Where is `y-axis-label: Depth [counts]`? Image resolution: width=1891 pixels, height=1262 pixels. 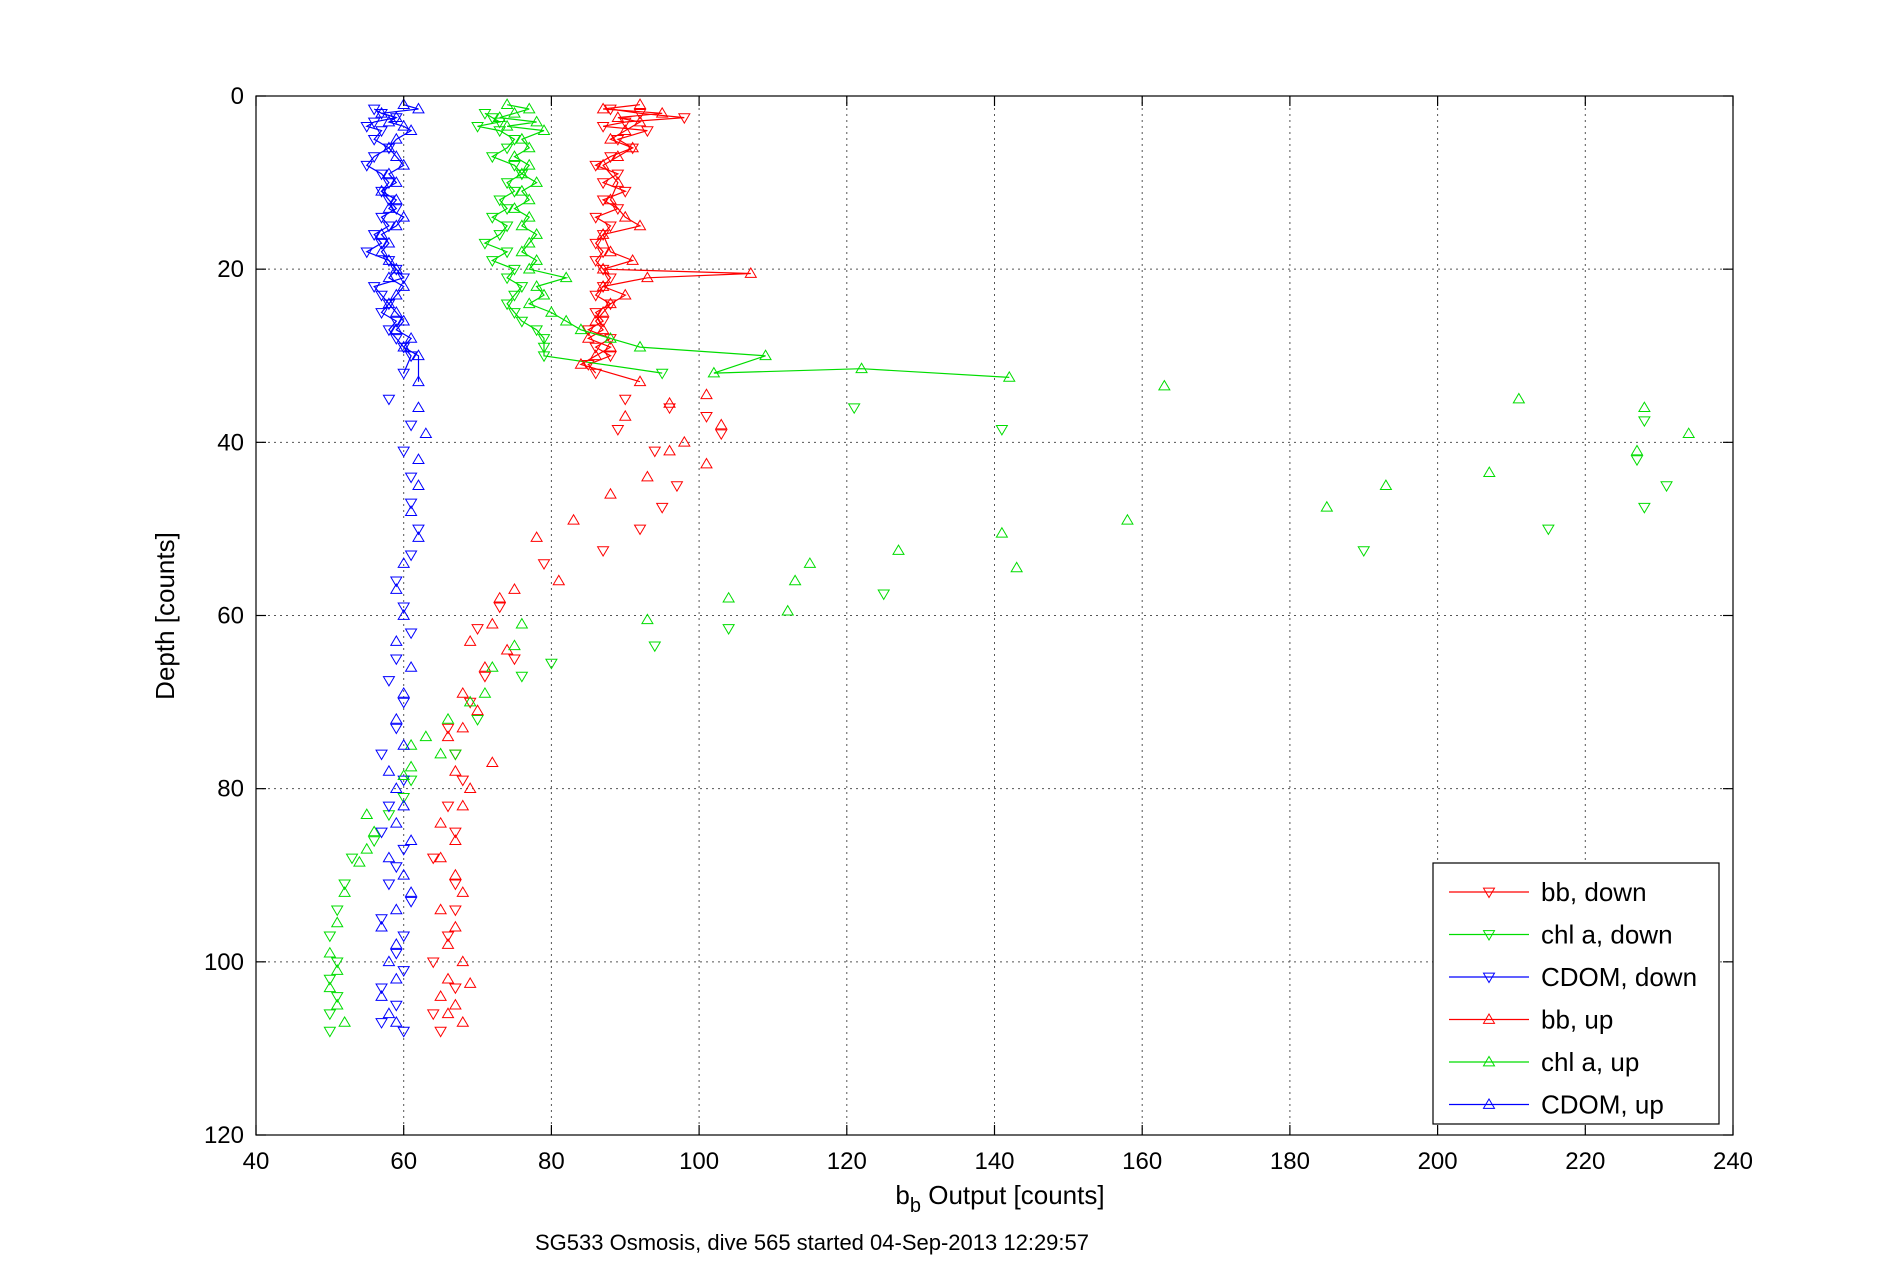
y-axis-label: Depth [counts] is located at coordinates (165, 616).